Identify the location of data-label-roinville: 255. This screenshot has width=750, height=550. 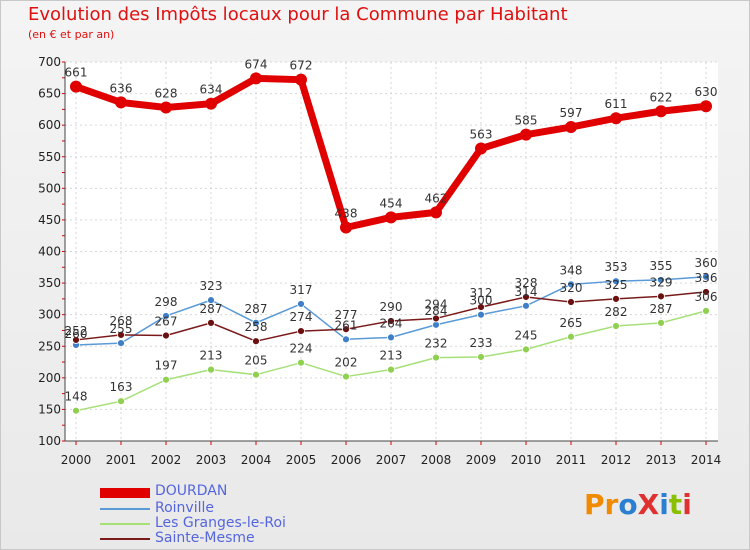
(121, 329).